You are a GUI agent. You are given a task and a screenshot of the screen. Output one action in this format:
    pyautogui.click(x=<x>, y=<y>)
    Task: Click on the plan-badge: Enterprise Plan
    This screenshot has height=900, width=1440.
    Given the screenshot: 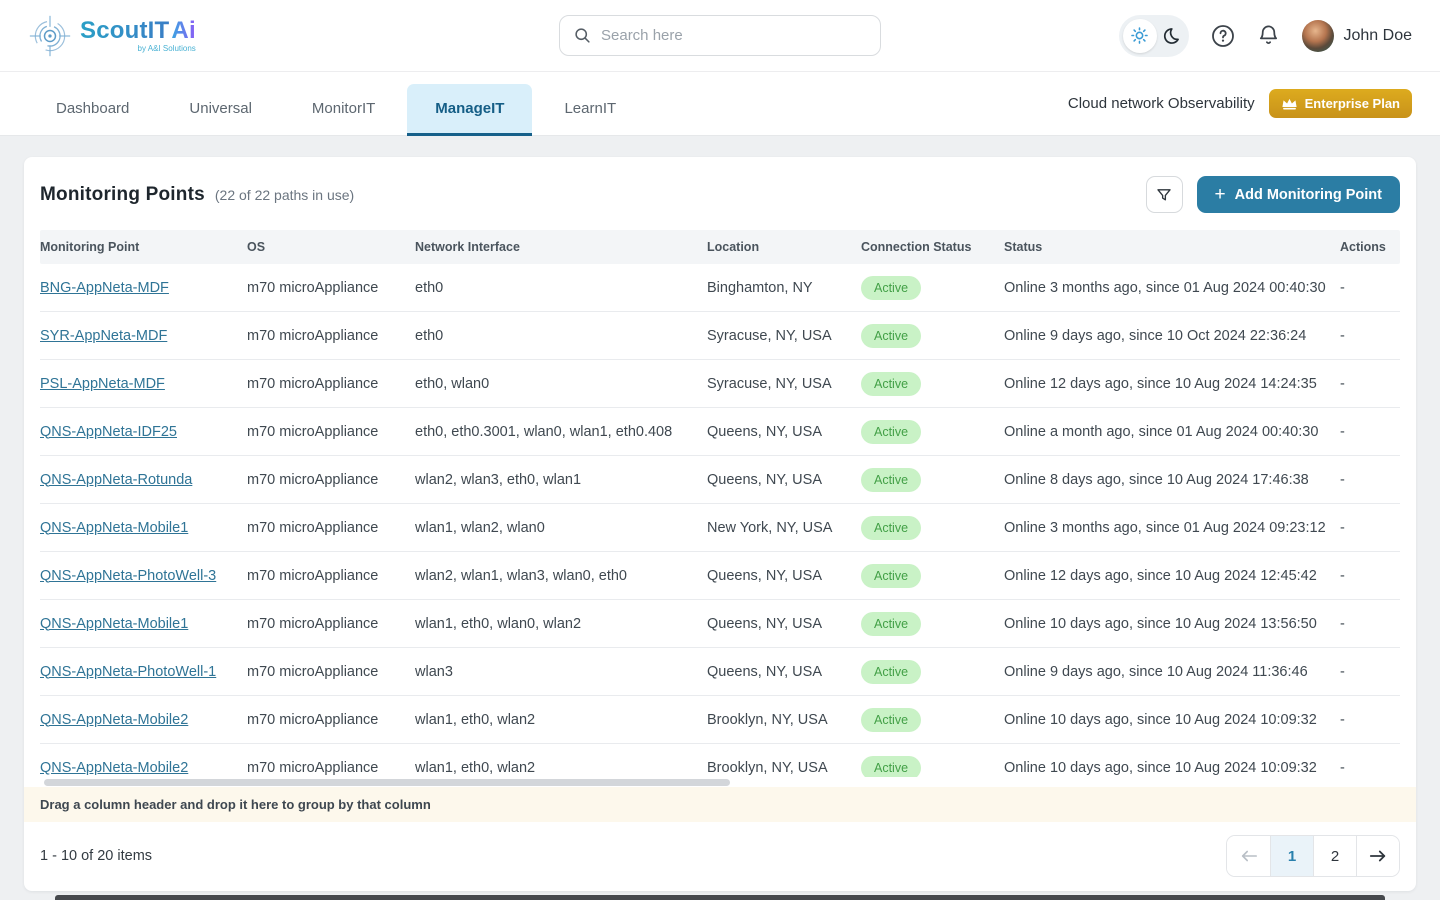 What is the action you would take?
    pyautogui.click(x=1340, y=103)
    